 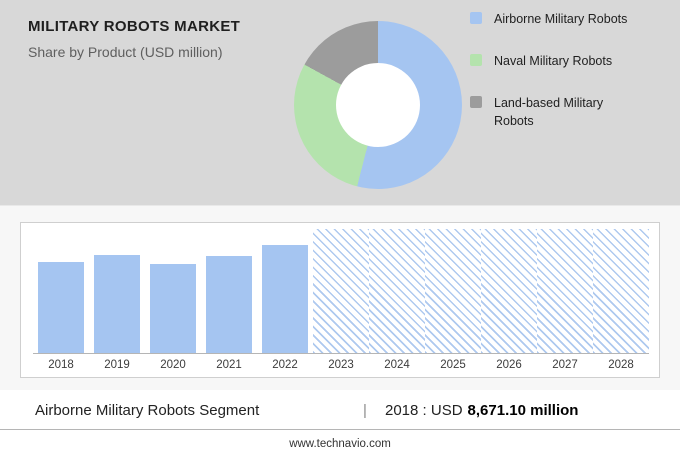 What do you see at coordinates (549, 112) in the screenshot?
I see `legend-label: Land-based Military Robots` at bounding box center [549, 112].